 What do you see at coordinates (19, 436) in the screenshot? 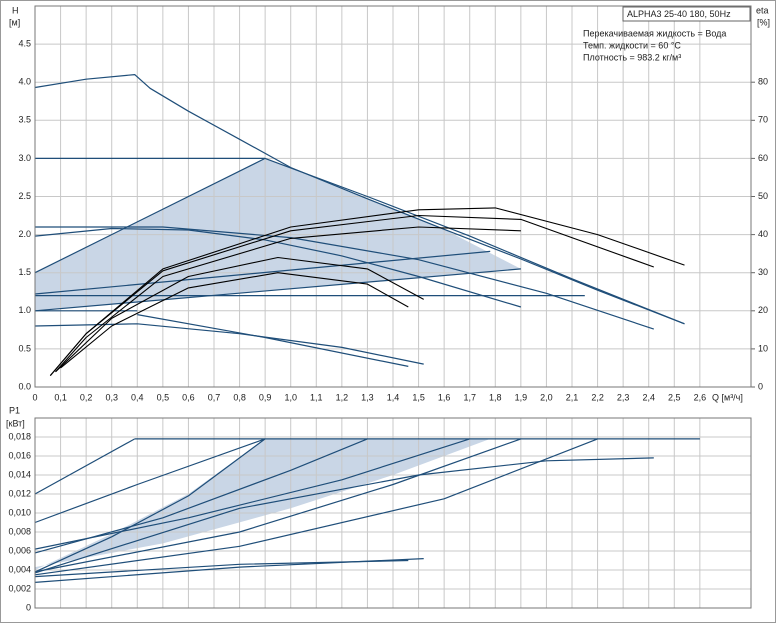
I see `y-tick-label: 0,018` at bounding box center [19, 436].